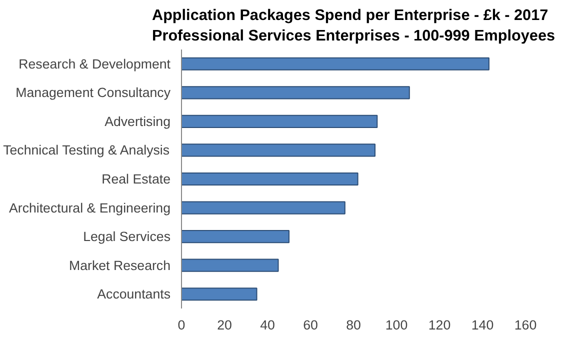 Image resolution: width=563 pixels, height=337 pixels. Describe the element at coordinates (439, 325) in the screenshot. I see `x-tick-label: 120` at that location.